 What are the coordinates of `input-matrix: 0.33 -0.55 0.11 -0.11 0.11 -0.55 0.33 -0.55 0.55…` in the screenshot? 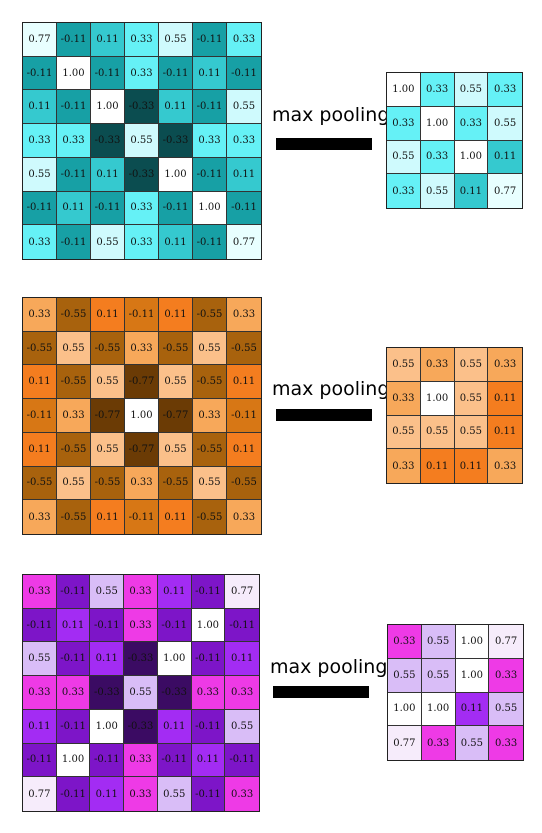 It's located at (142, 416).